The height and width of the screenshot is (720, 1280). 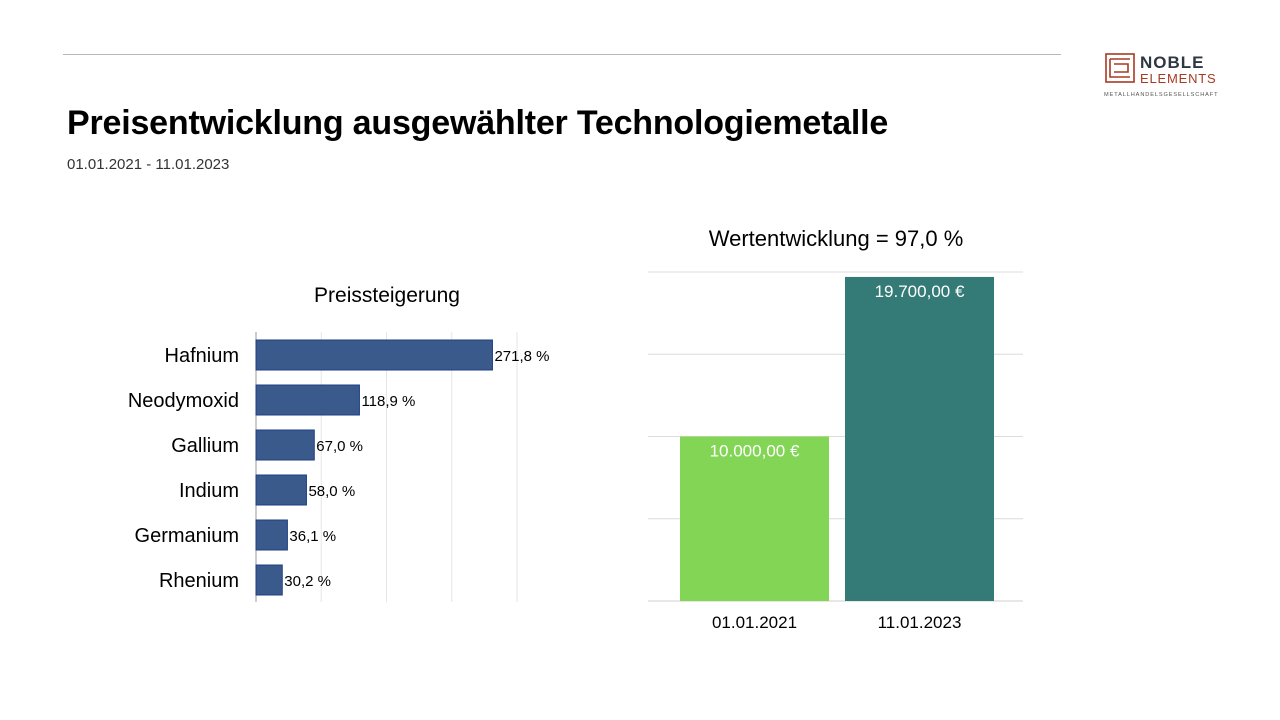 What do you see at coordinates (1161, 95) in the screenshot?
I see `svg-text: METALLHANDELSGESELLSCHAFT` at bounding box center [1161, 95].